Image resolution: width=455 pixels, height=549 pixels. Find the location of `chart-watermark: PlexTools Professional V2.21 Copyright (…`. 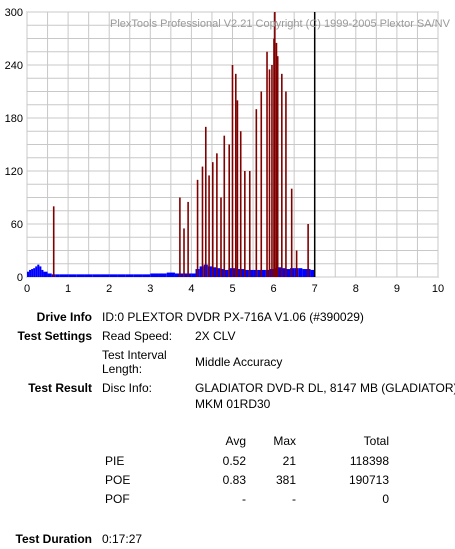

chart-watermark: PlexTools Professional V2.21 Copyright (… is located at coordinates (280, 24).